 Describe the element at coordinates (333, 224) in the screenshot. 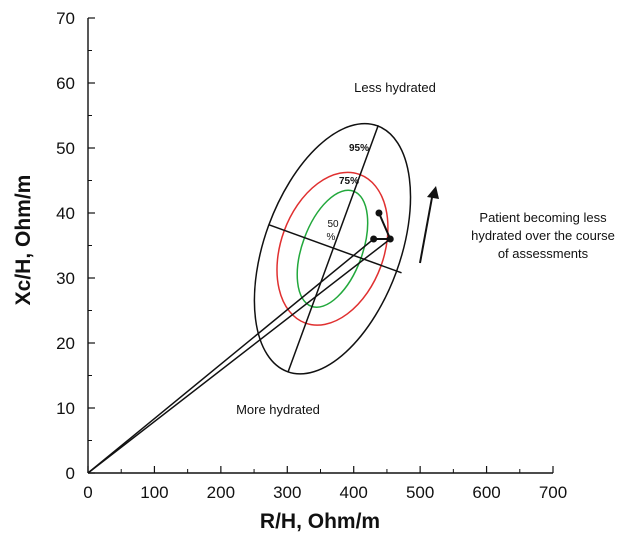

I see `ellipse-50-label-line-1: 50` at that location.